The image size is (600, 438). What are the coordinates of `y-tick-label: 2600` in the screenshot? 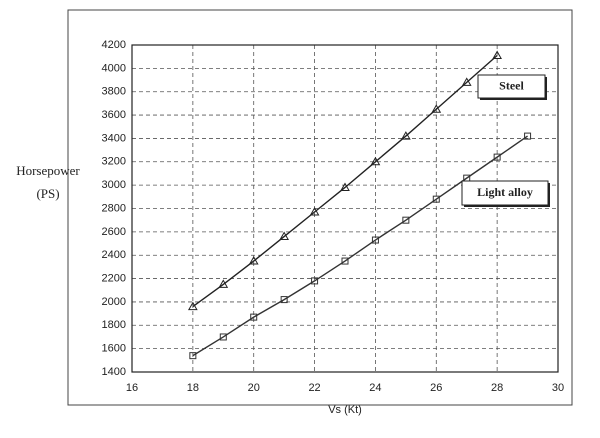 It's located at (114, 232).